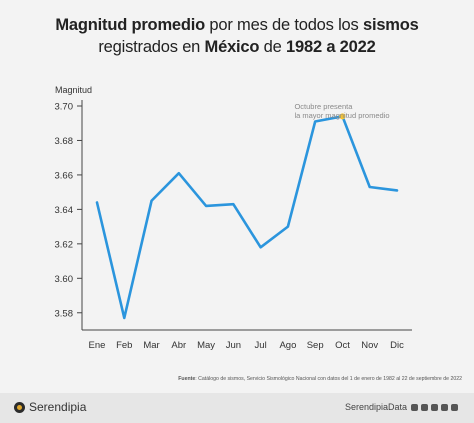  Describe the element at coordinates (237, 408) in the screenshot. I see `footer-bar: Serendipia SerendipiaData` at that location.